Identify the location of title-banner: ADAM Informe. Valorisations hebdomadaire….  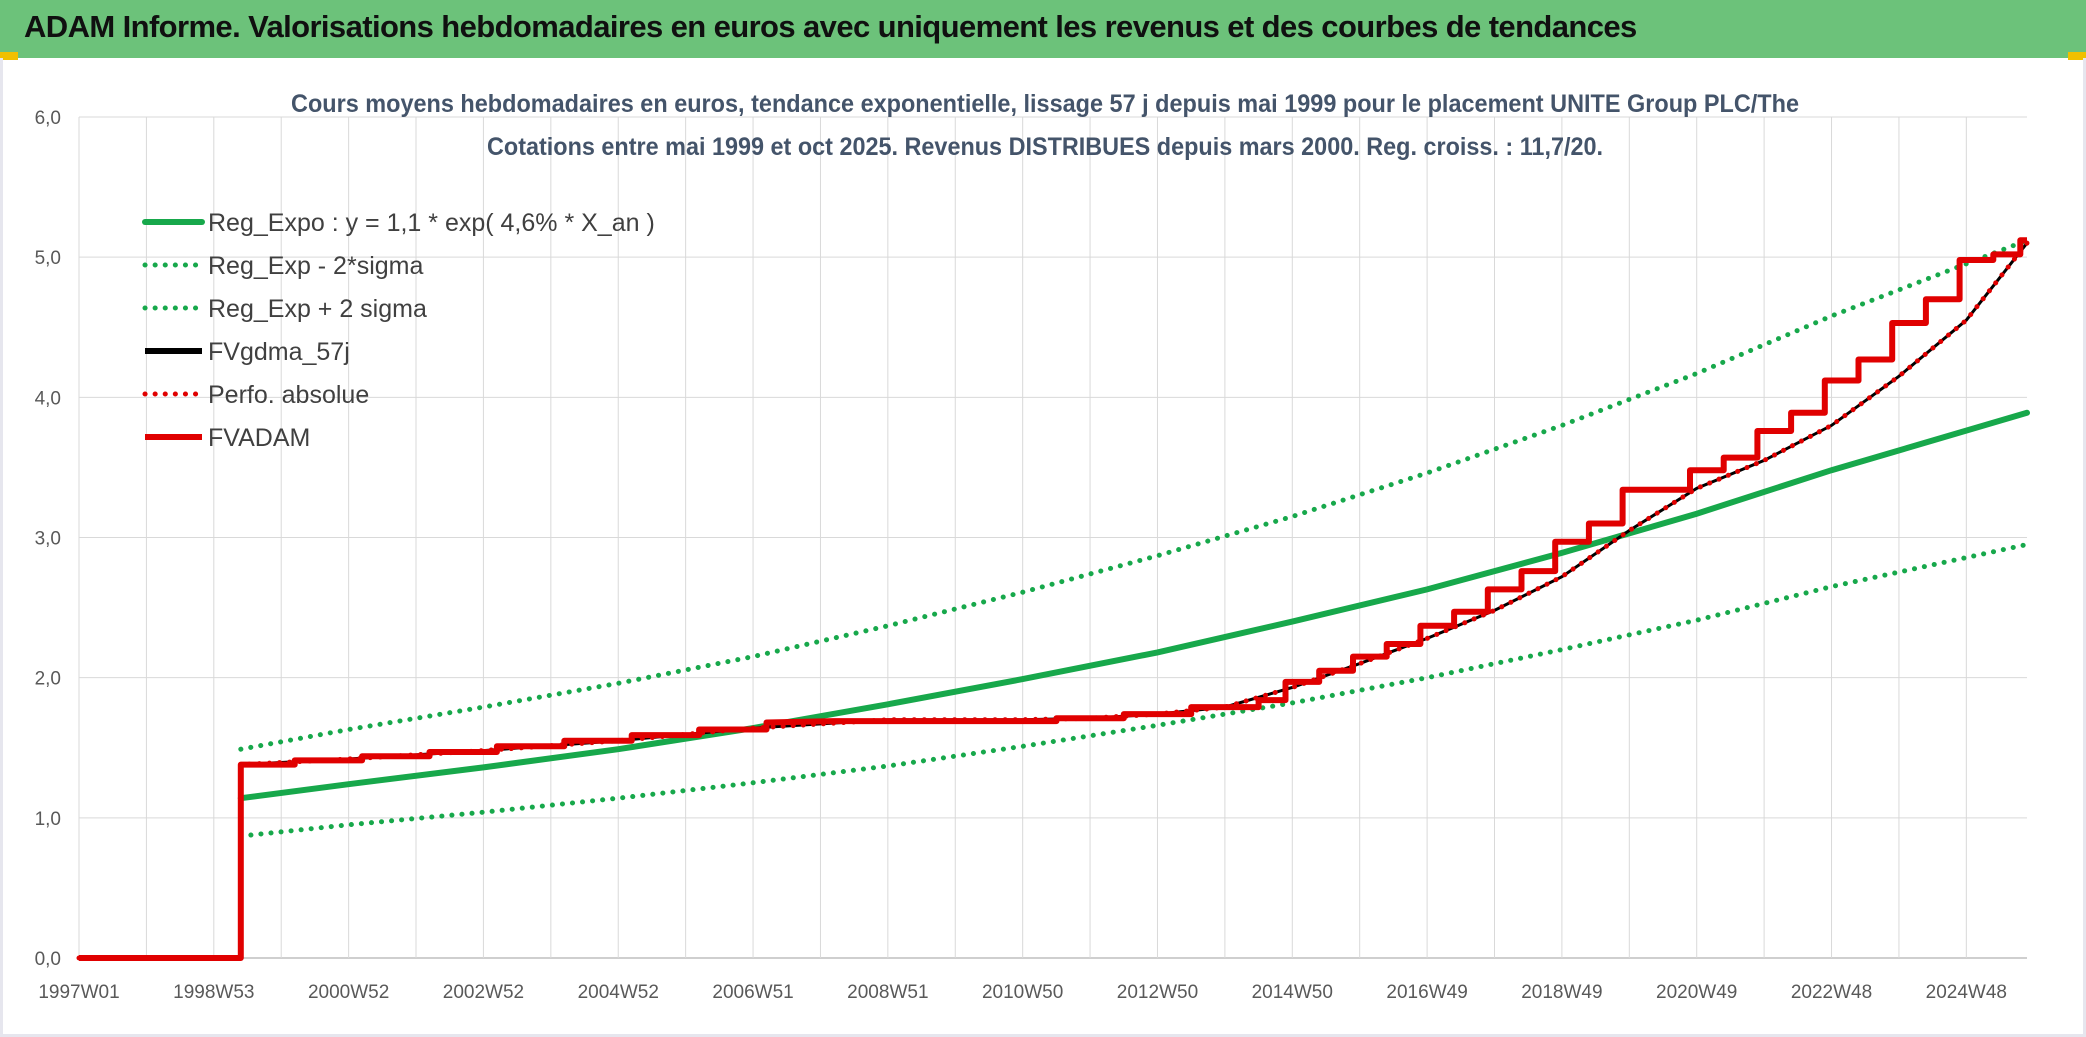
(1043, 29).